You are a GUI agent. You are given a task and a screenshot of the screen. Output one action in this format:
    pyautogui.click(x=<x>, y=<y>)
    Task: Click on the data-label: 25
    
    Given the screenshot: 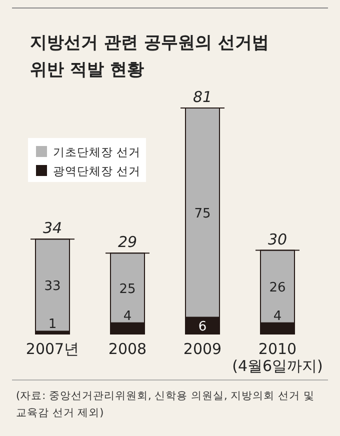 What is the action you would take?
    pyautogui.click(x=127, y=289)
    